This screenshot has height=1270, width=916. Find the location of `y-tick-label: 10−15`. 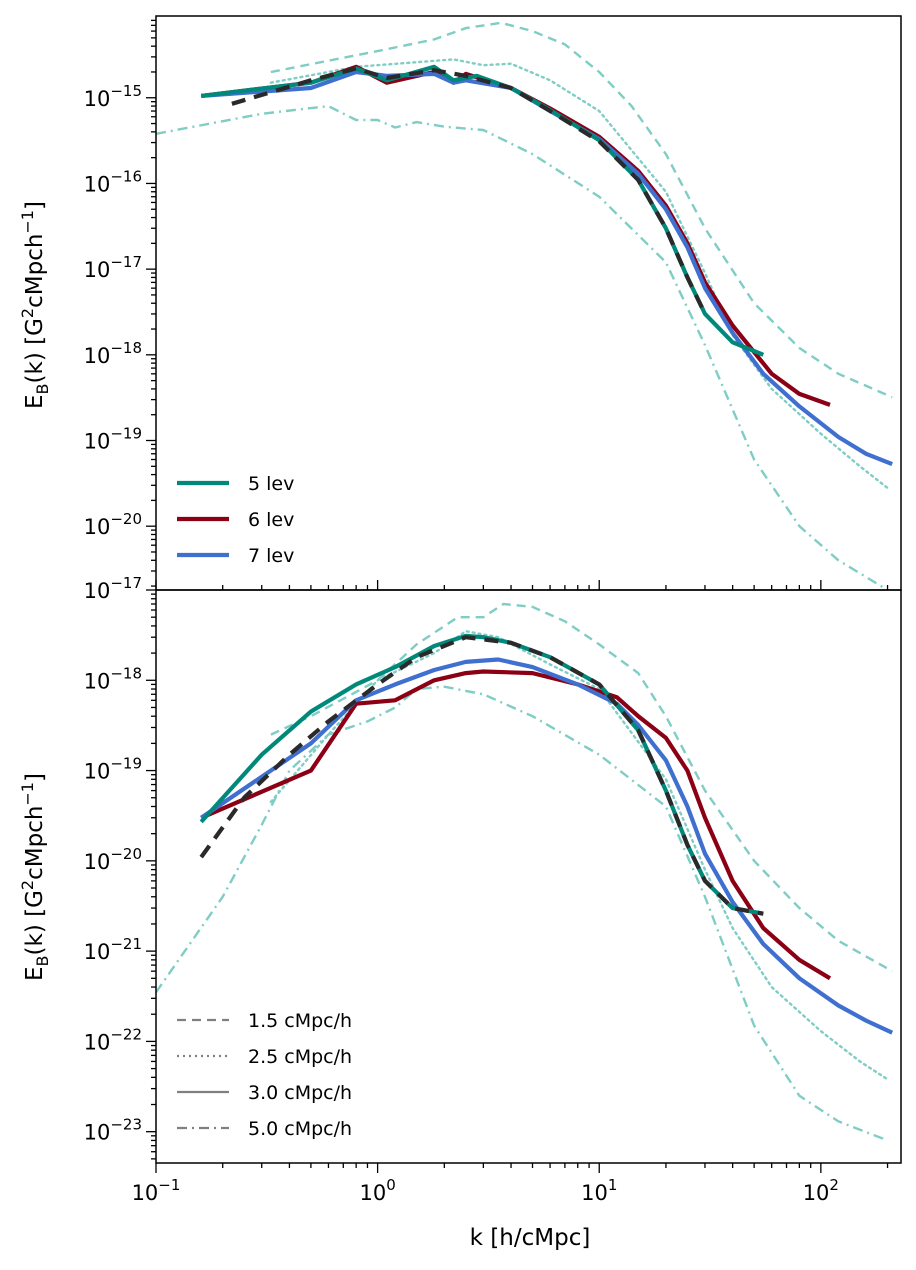

y-tick-label: 10−15 is located at coordinates (113, 96).